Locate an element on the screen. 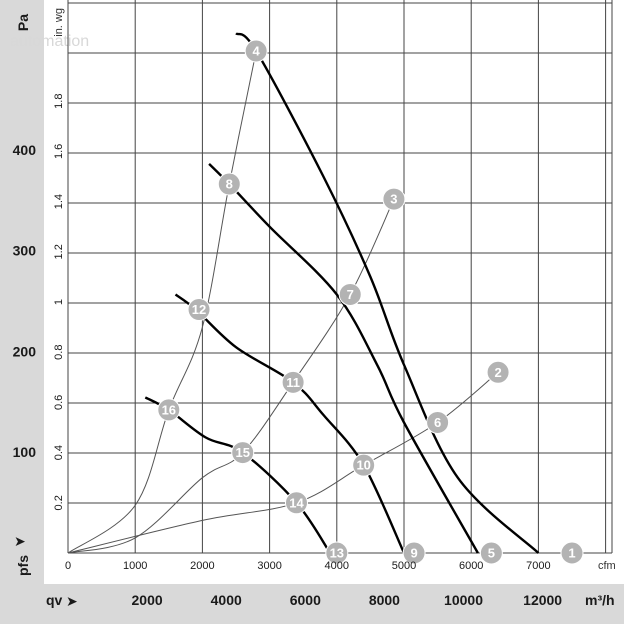 The width and height of the screenshot is (624, 624). x-tick-m3h: 8000 is located at coordinates (384, 600).